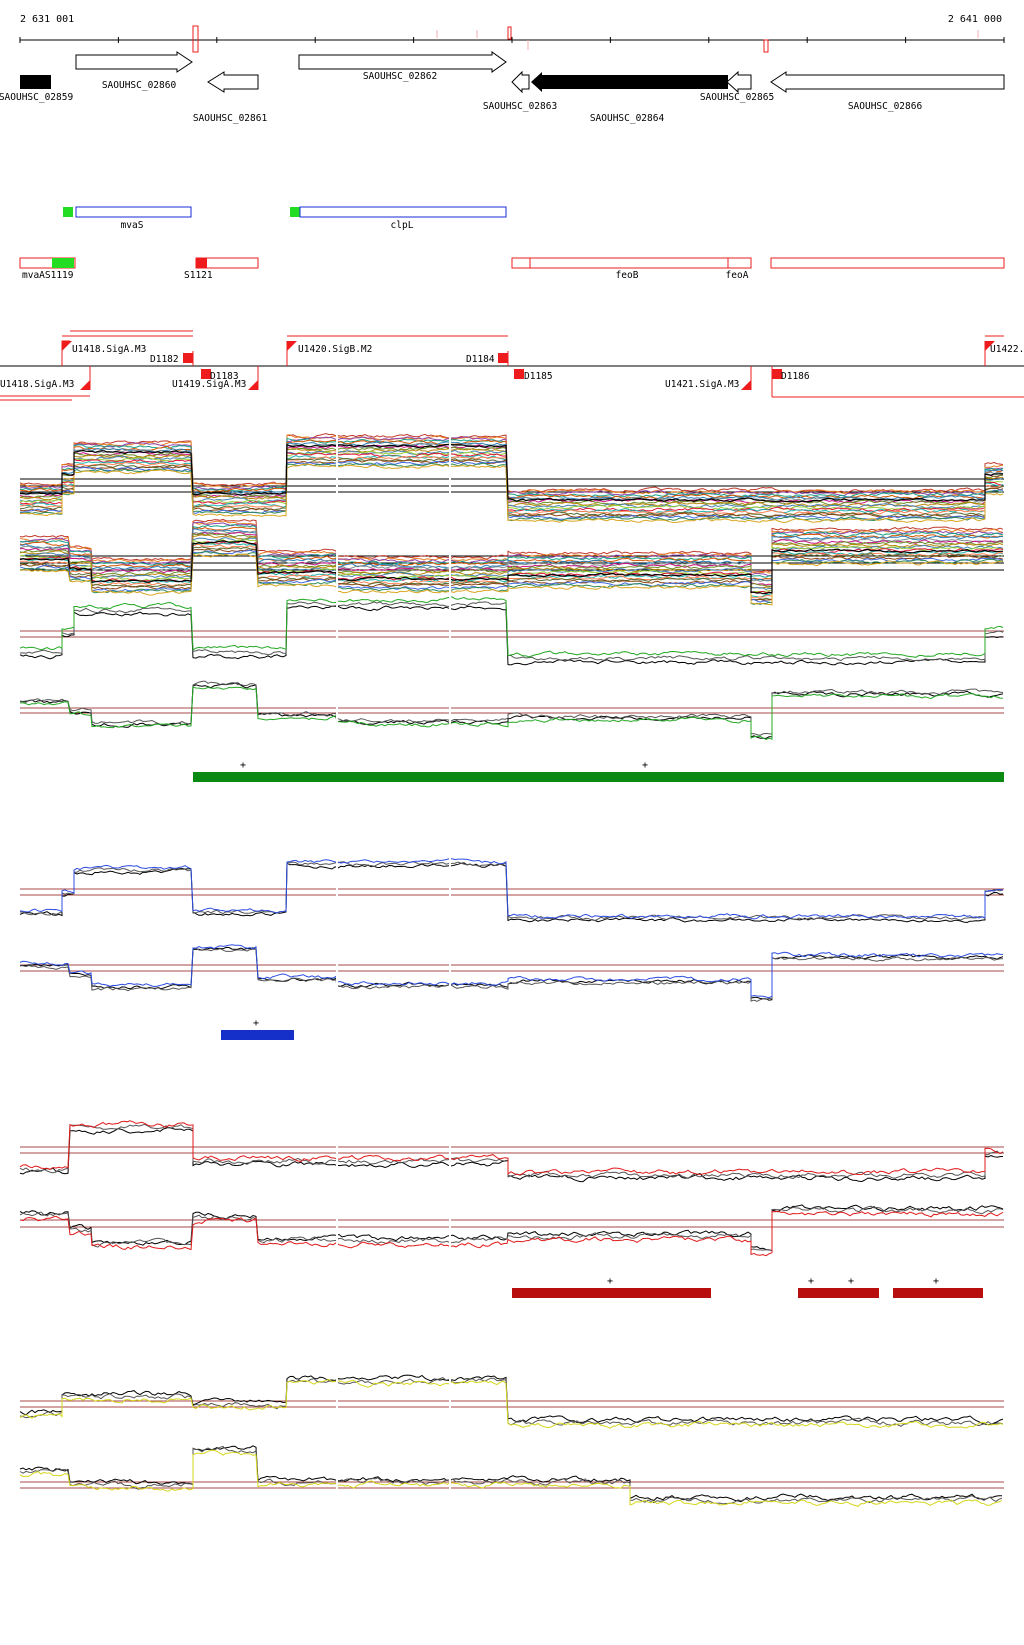 This screenshot has height=1645, width=1024. I want to click on annotation-clpl: clpL, so click(403, 218).